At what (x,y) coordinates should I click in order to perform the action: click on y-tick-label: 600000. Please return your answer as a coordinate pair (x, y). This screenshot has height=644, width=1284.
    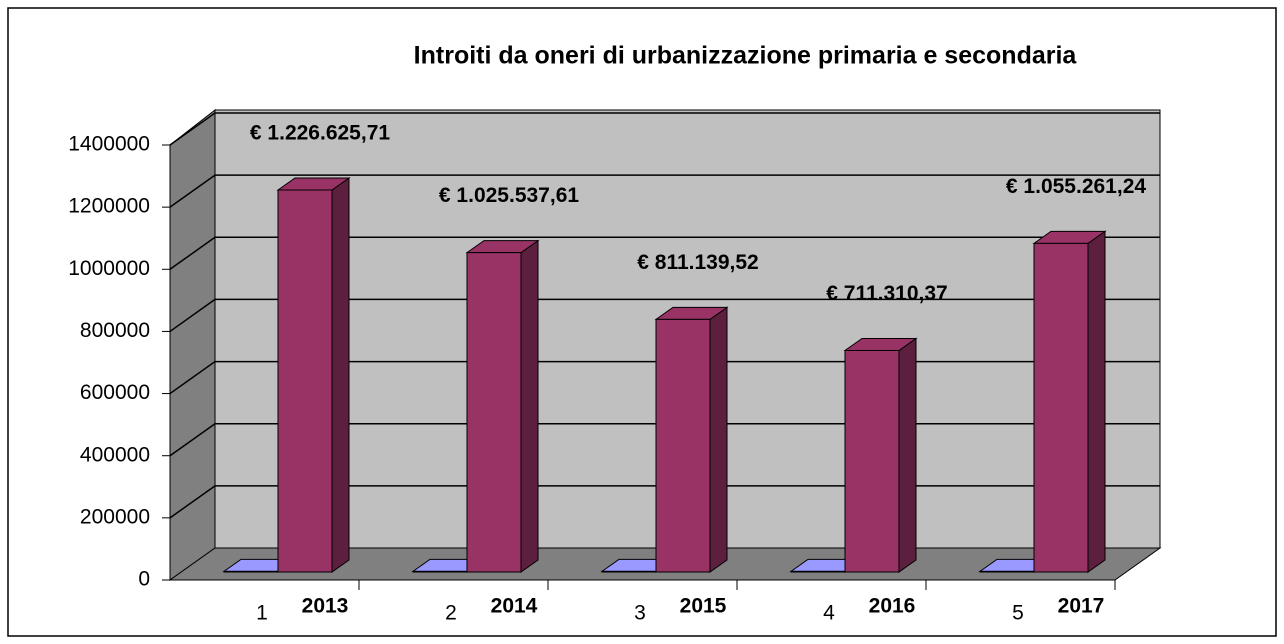
    Looking at the image, I should click on (115, 392).